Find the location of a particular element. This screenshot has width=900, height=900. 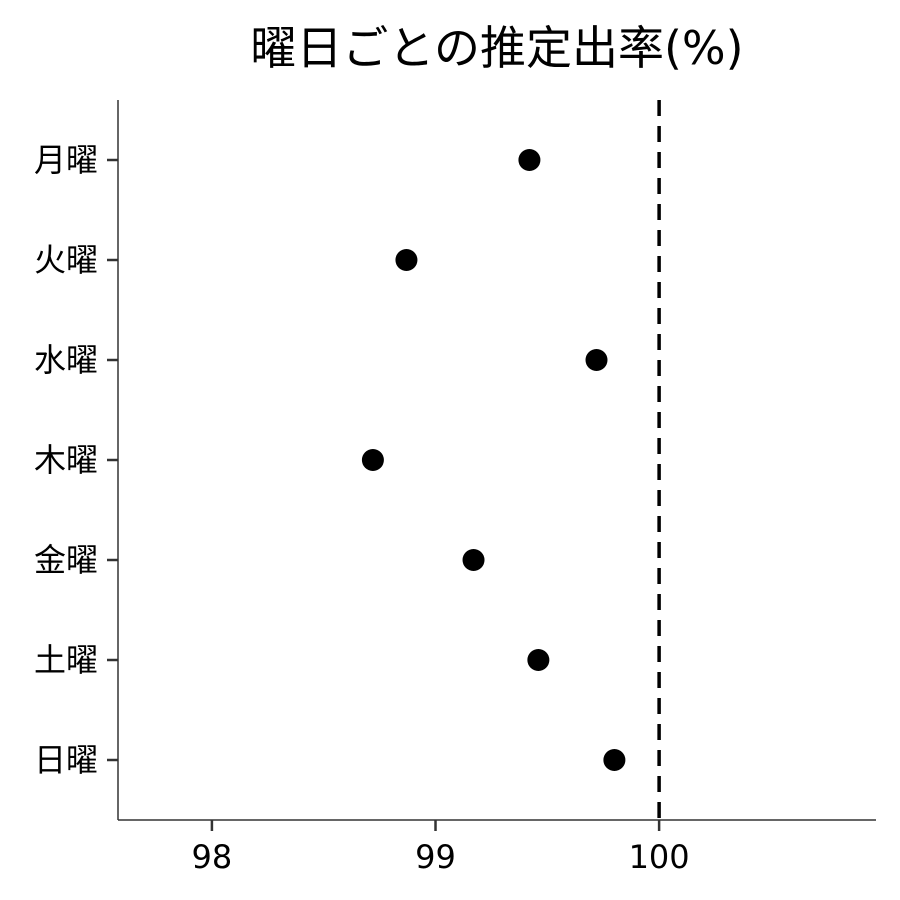

y-tick-label: 月曜 is located at coordinates (66, 160).